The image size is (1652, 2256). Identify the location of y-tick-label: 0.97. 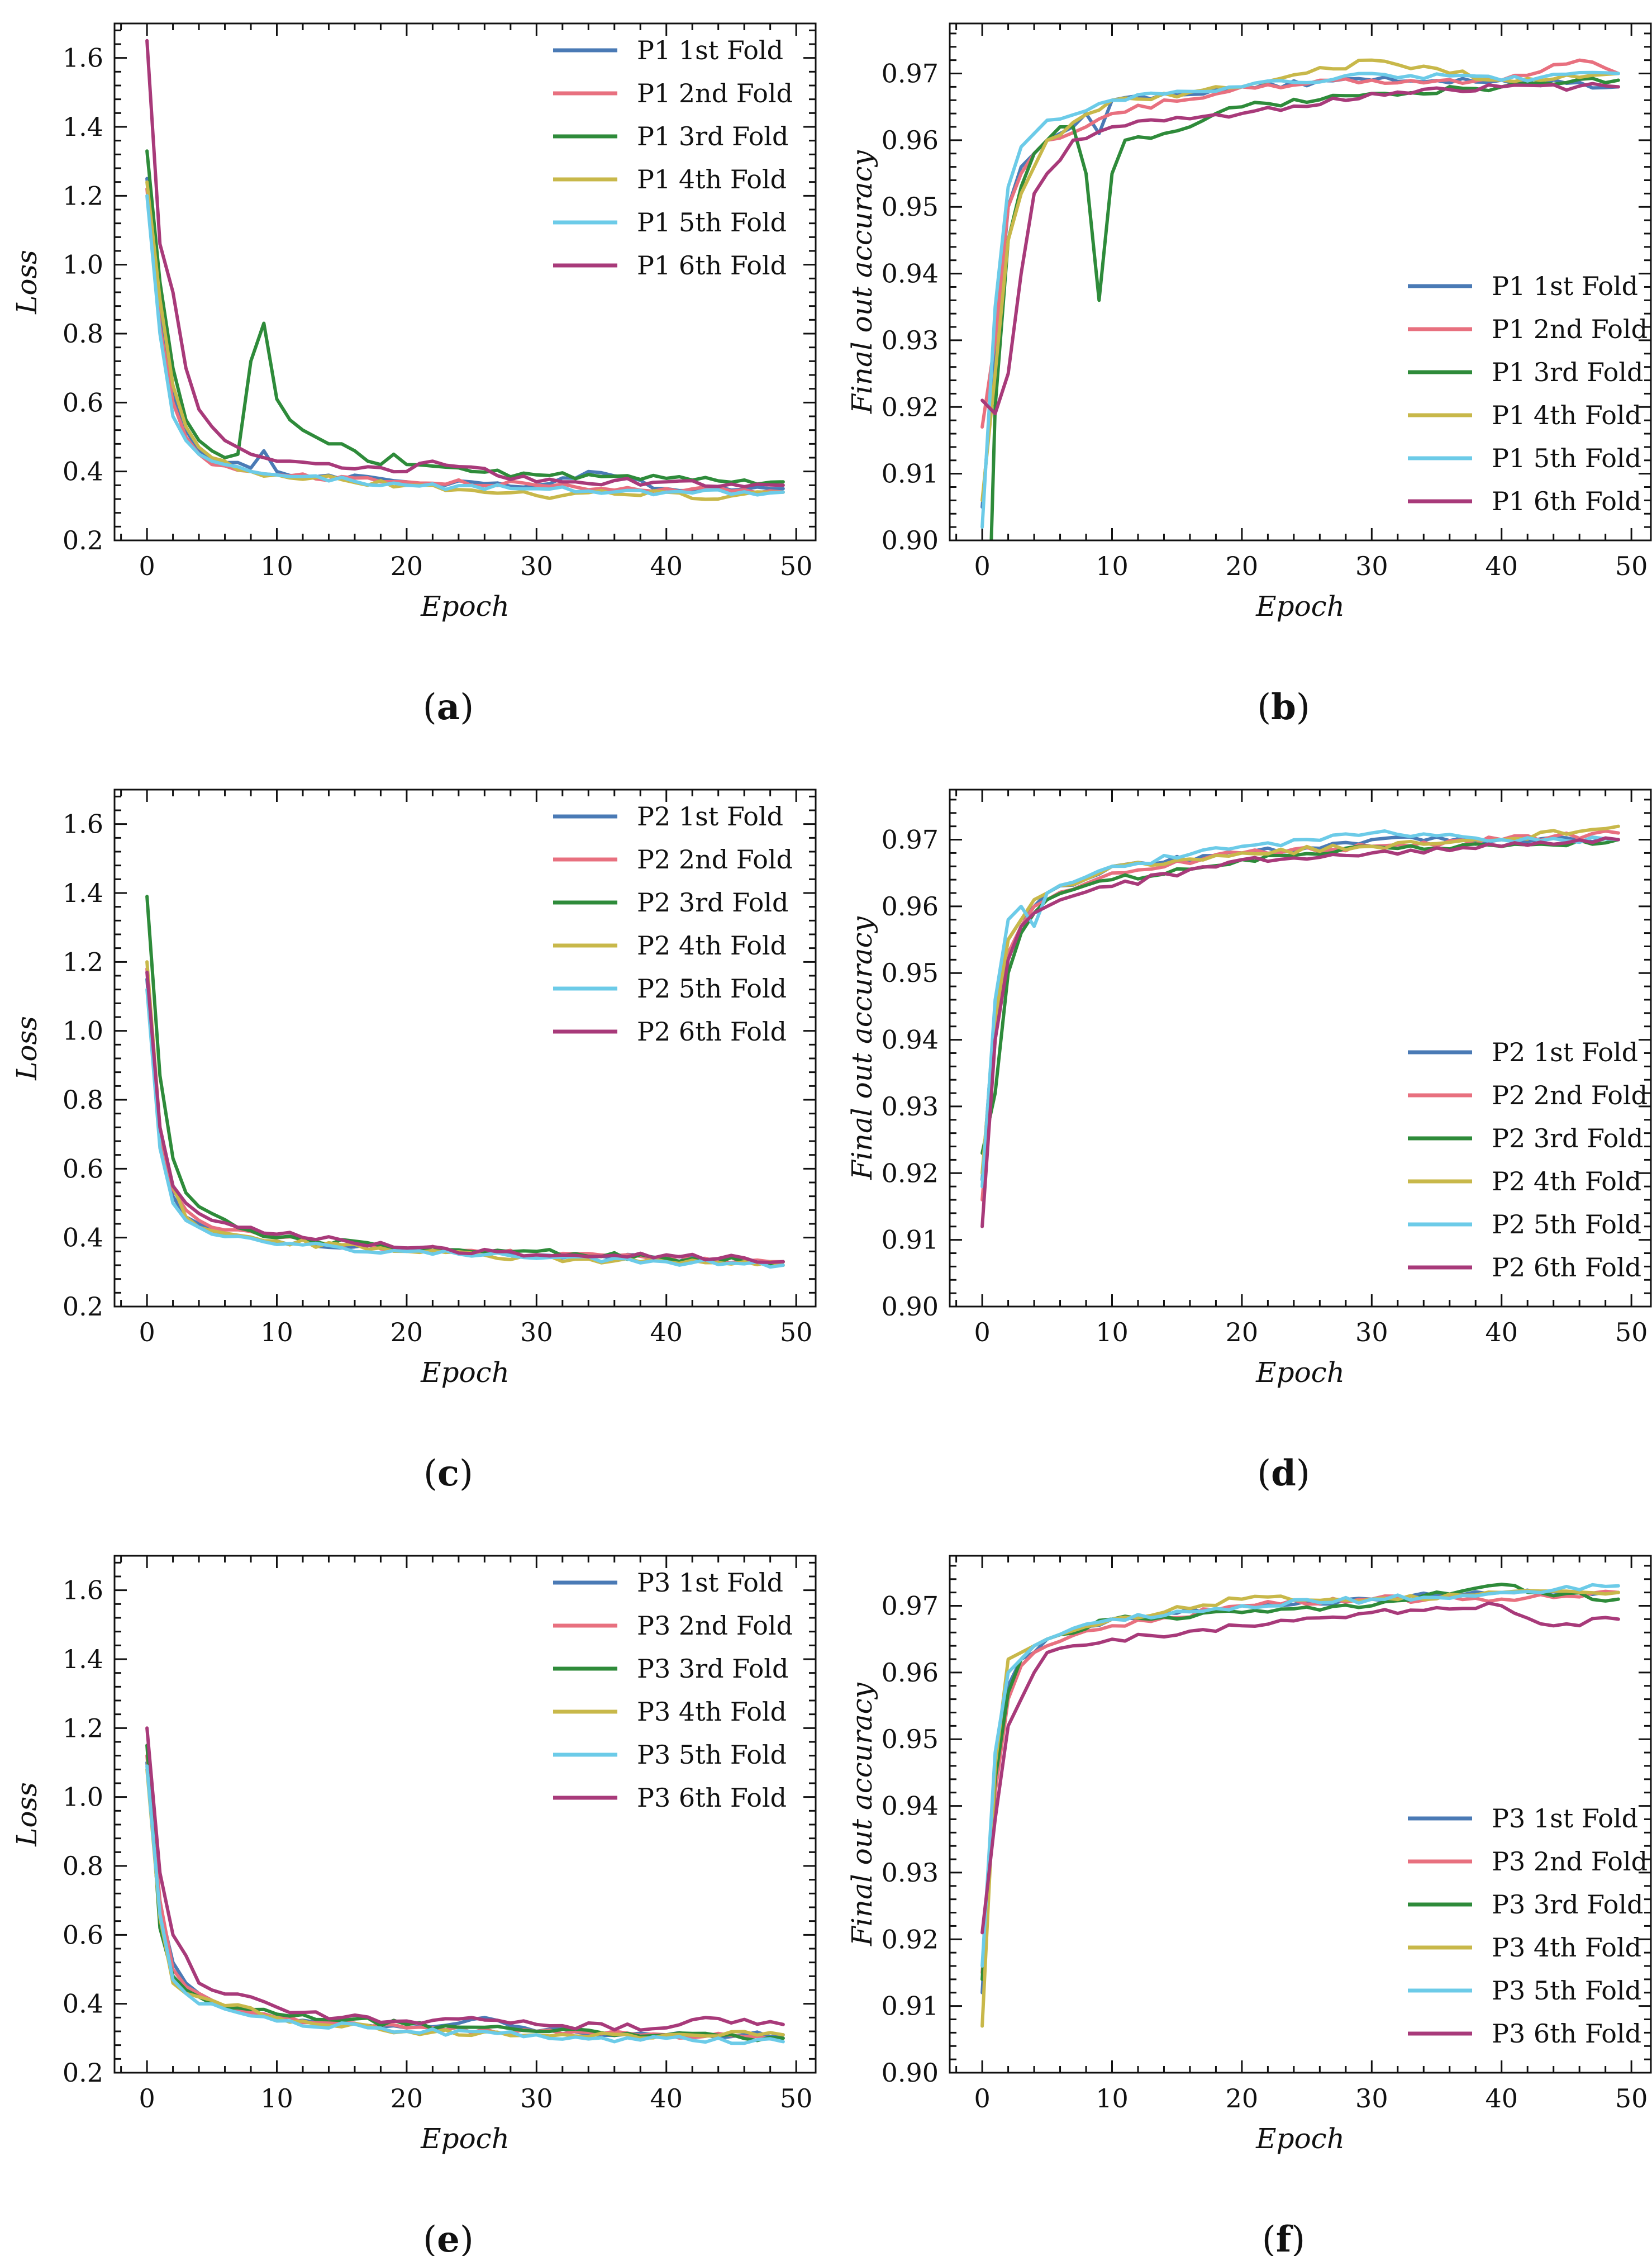
(910, 1606).